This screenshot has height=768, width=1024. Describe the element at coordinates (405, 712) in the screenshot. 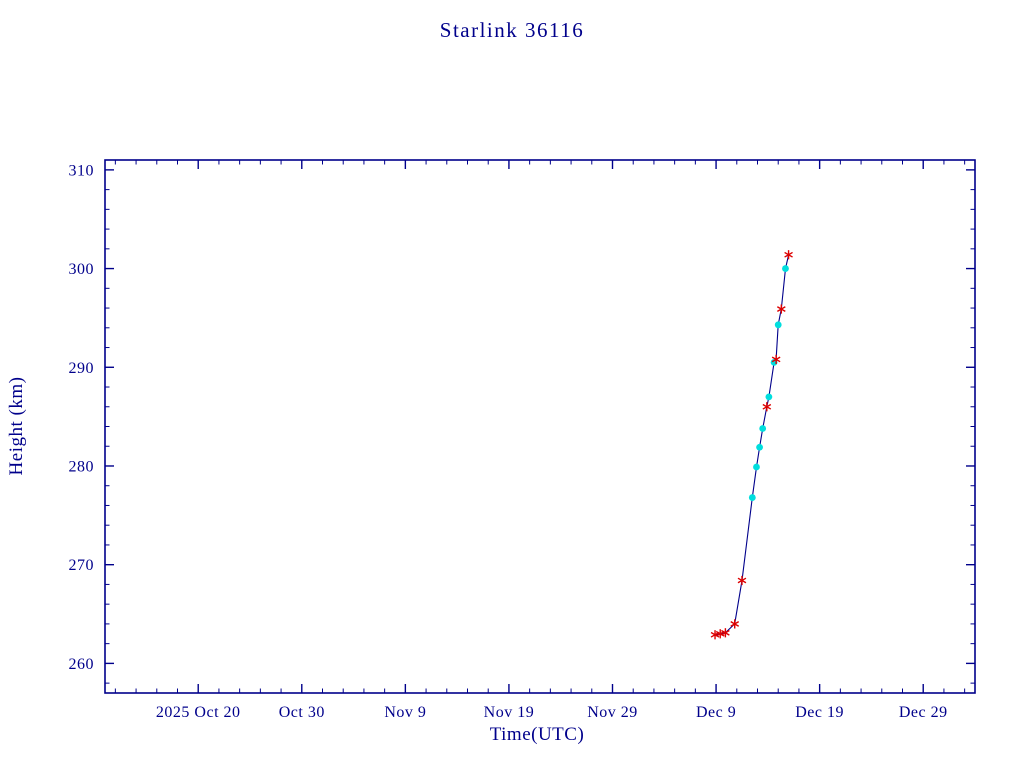

I see `x-tick-label: Nov 9` at that location.